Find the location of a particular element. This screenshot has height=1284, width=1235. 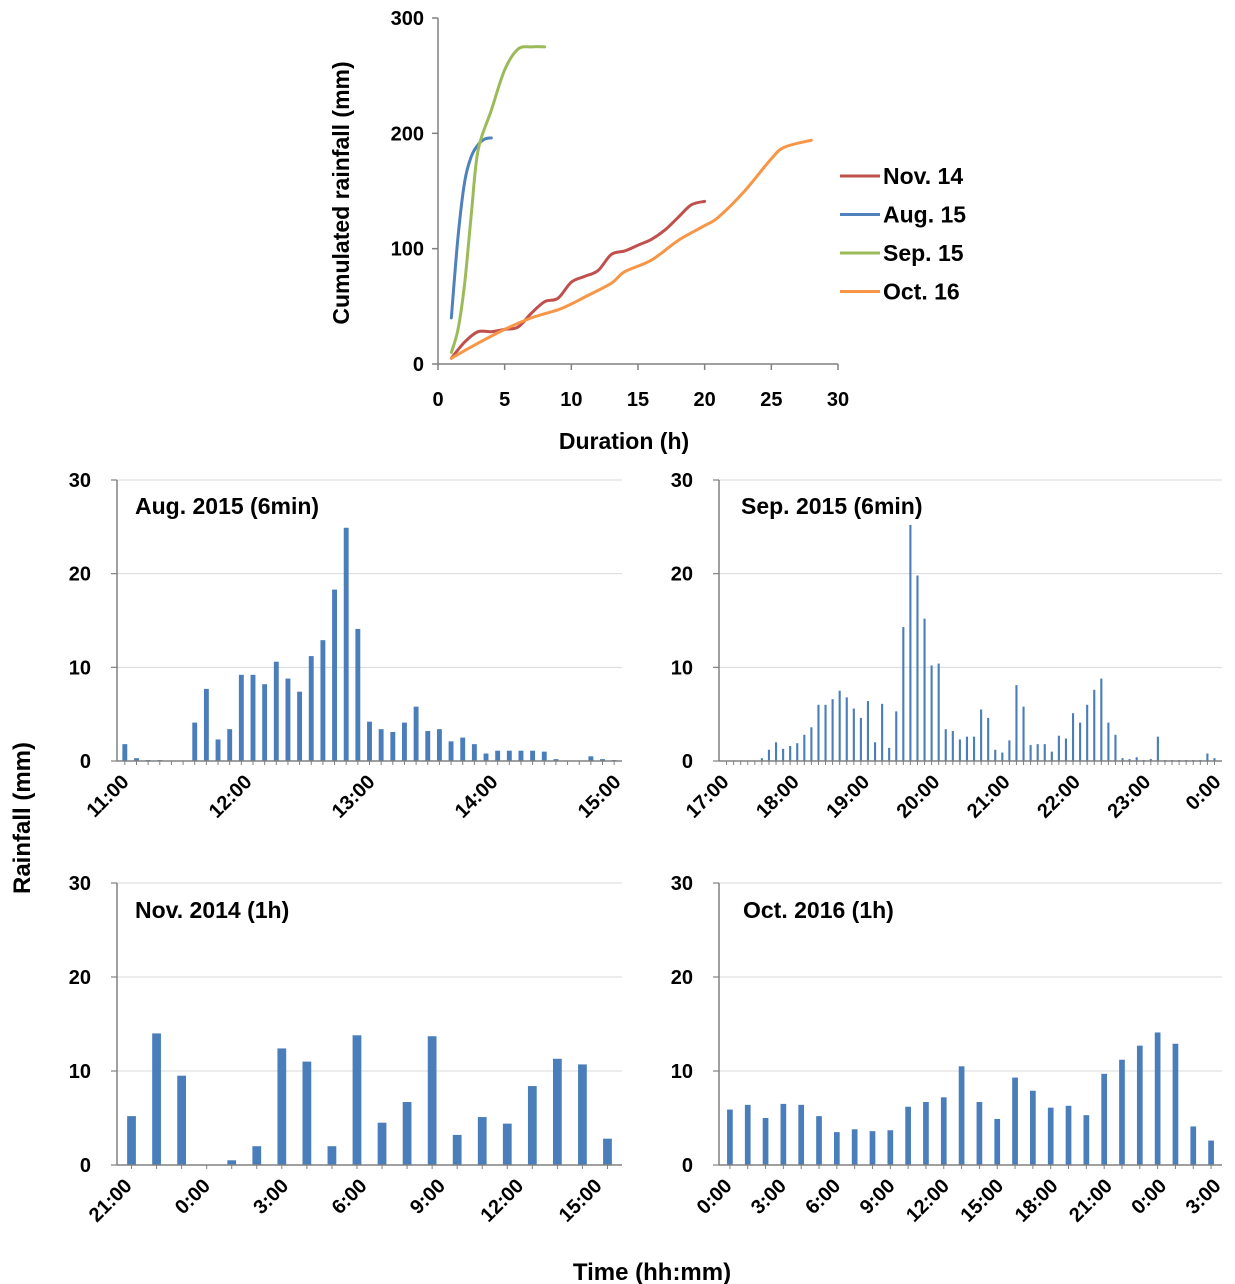

x-tick-label: 3:00 is located at coordinates (271, 1197).